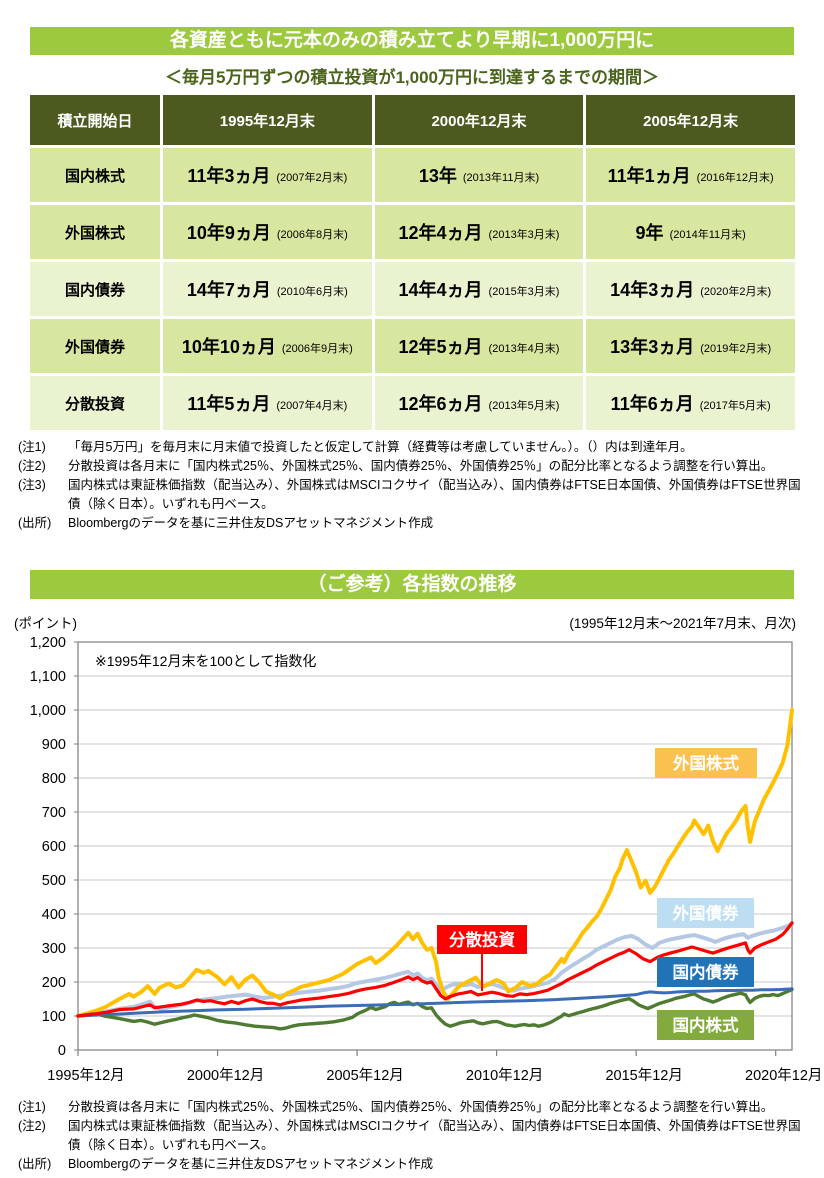  Describe the element at coordinates (479, 120) in the screenshot. I see `table-header-cell: 2000年12月末` at that location.